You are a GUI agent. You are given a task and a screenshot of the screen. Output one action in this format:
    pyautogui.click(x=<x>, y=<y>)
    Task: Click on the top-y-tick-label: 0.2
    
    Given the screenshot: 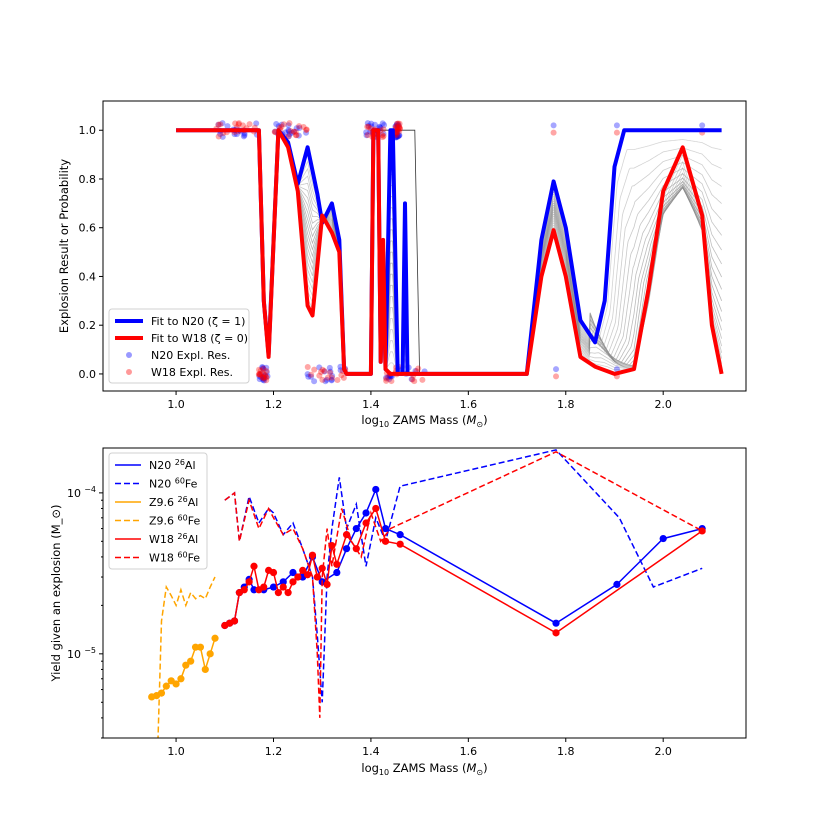 What is the action you would take?
    pyautogui.click(x=88, y=325)
    